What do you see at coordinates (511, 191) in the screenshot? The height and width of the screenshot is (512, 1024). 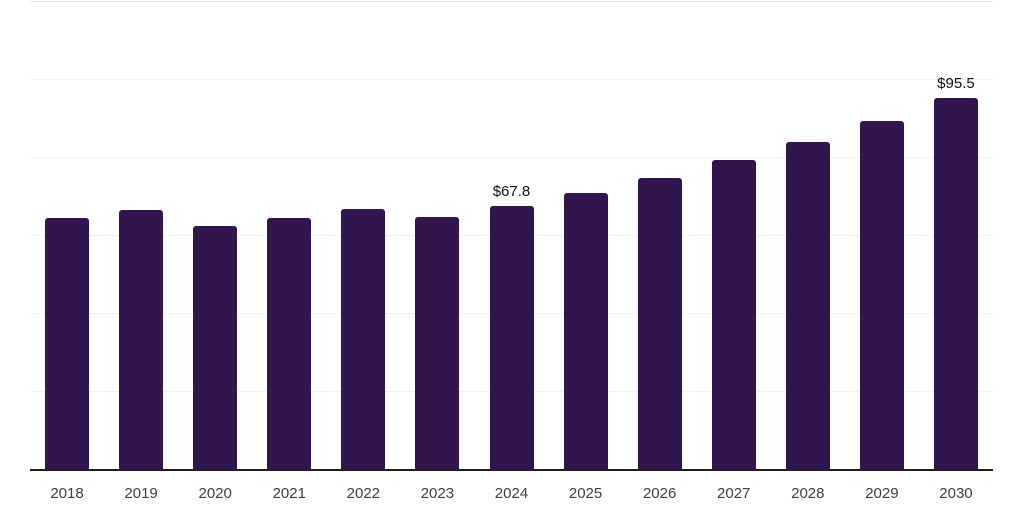 I see `data-label-2024: $67.8` at bounding box center [511, 191].